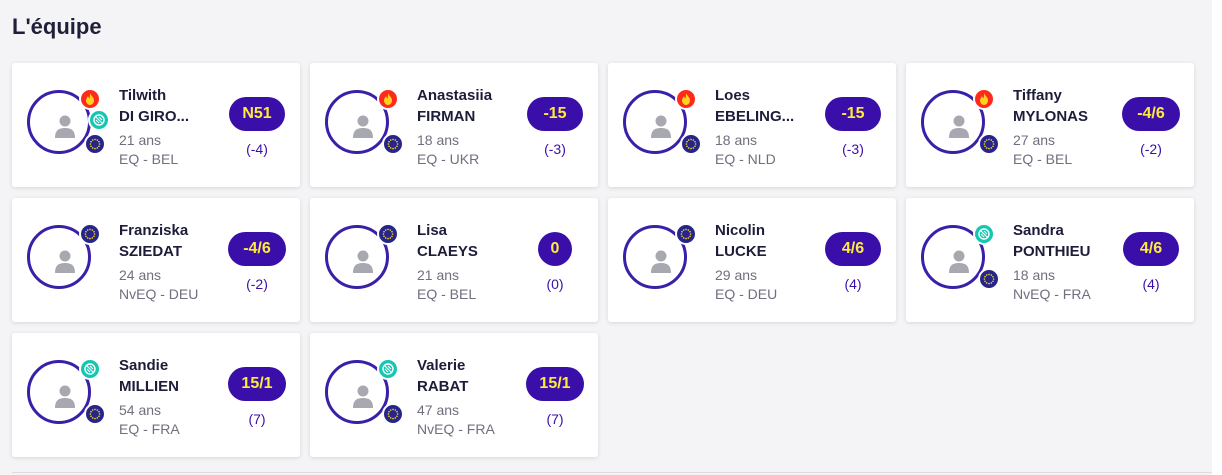 This screenshot has height=475, width=1222. Describe the element at coordinates (257, 114) in the screenshot. I see `ranking-badge: N51` at that location.